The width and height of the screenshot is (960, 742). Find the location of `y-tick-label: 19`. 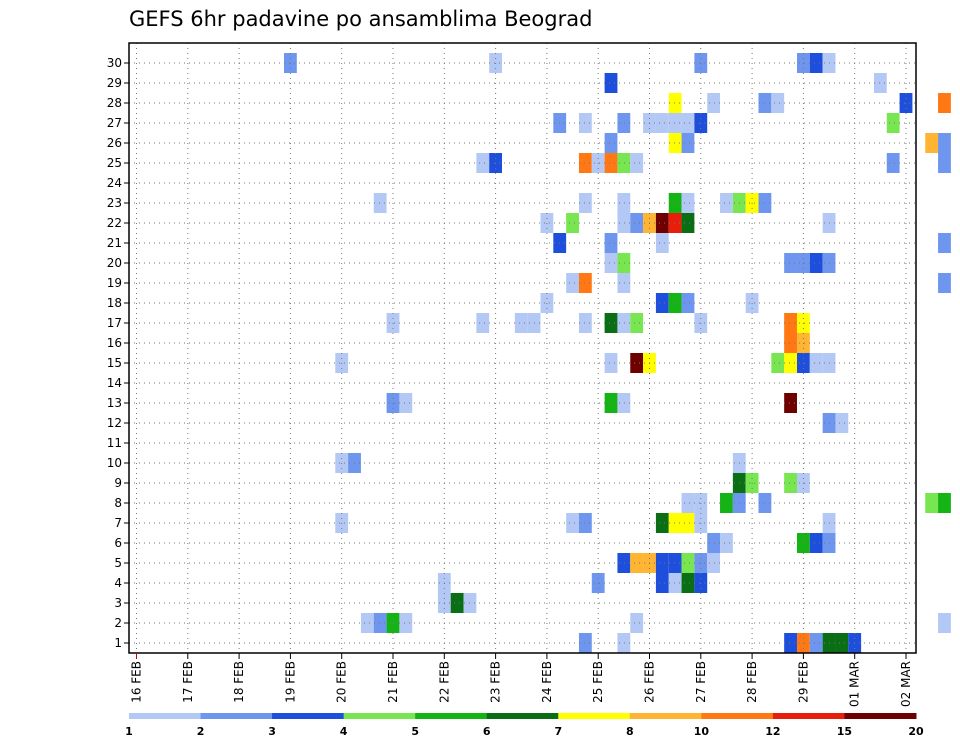

y-tick-label: 19 is located at coordinates (114, 283).